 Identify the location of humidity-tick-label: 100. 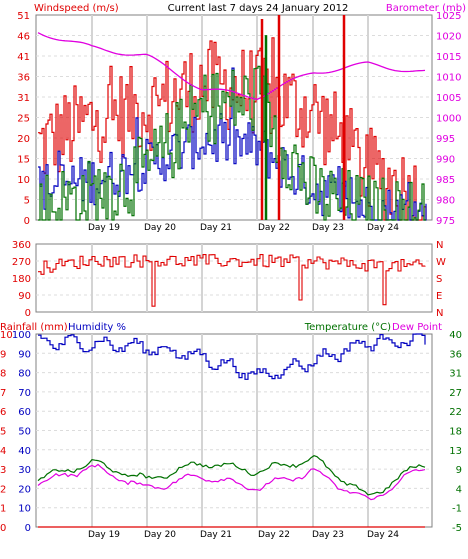
(21, 335).